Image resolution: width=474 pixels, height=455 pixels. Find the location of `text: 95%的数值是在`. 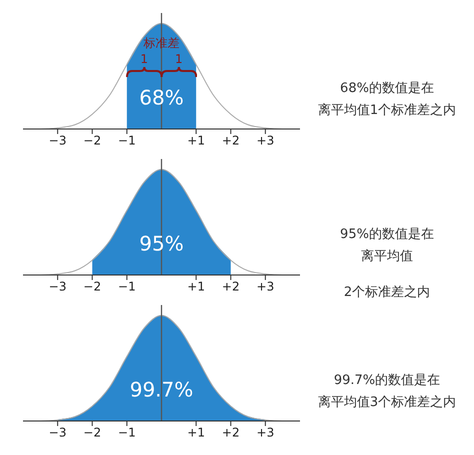

text: 95%的数值是在 is located at coordinates (387, 235).